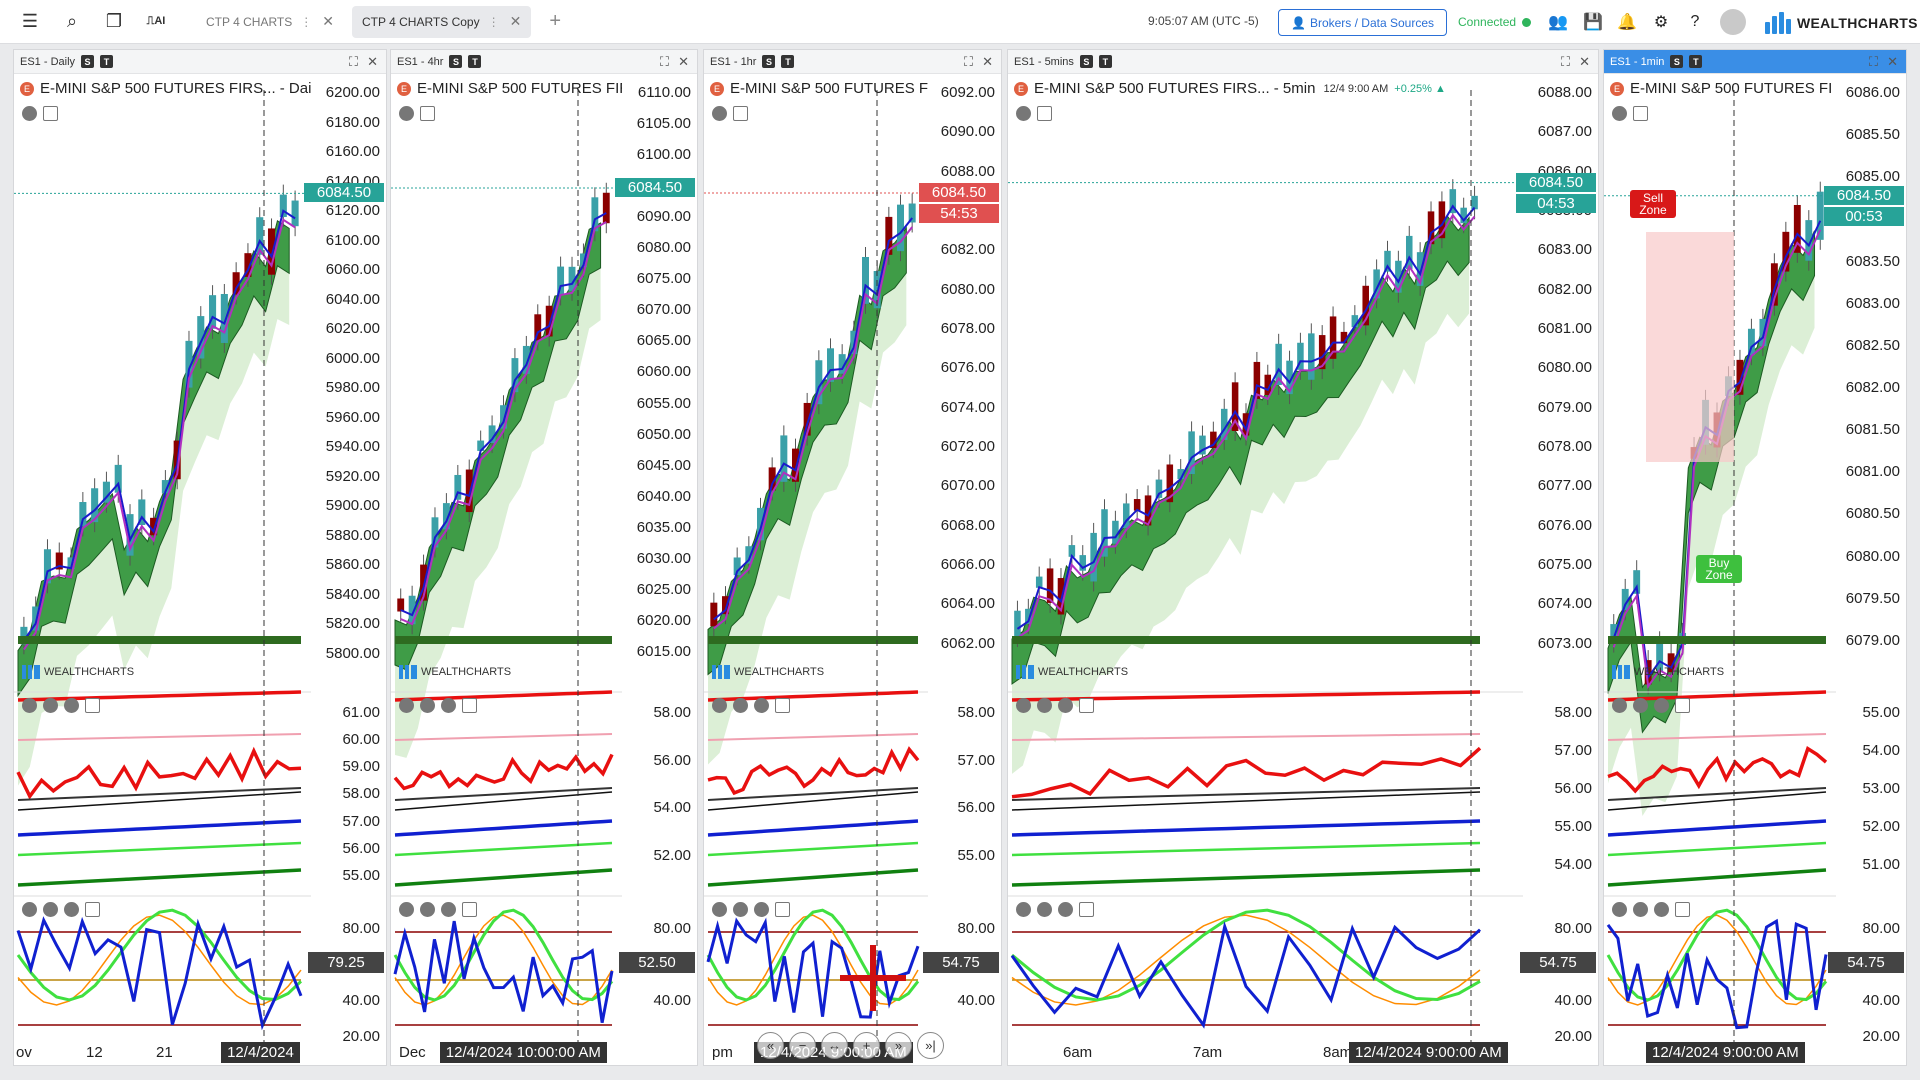  I want to click on scroll-start-icon: «, so click(770, 1045).